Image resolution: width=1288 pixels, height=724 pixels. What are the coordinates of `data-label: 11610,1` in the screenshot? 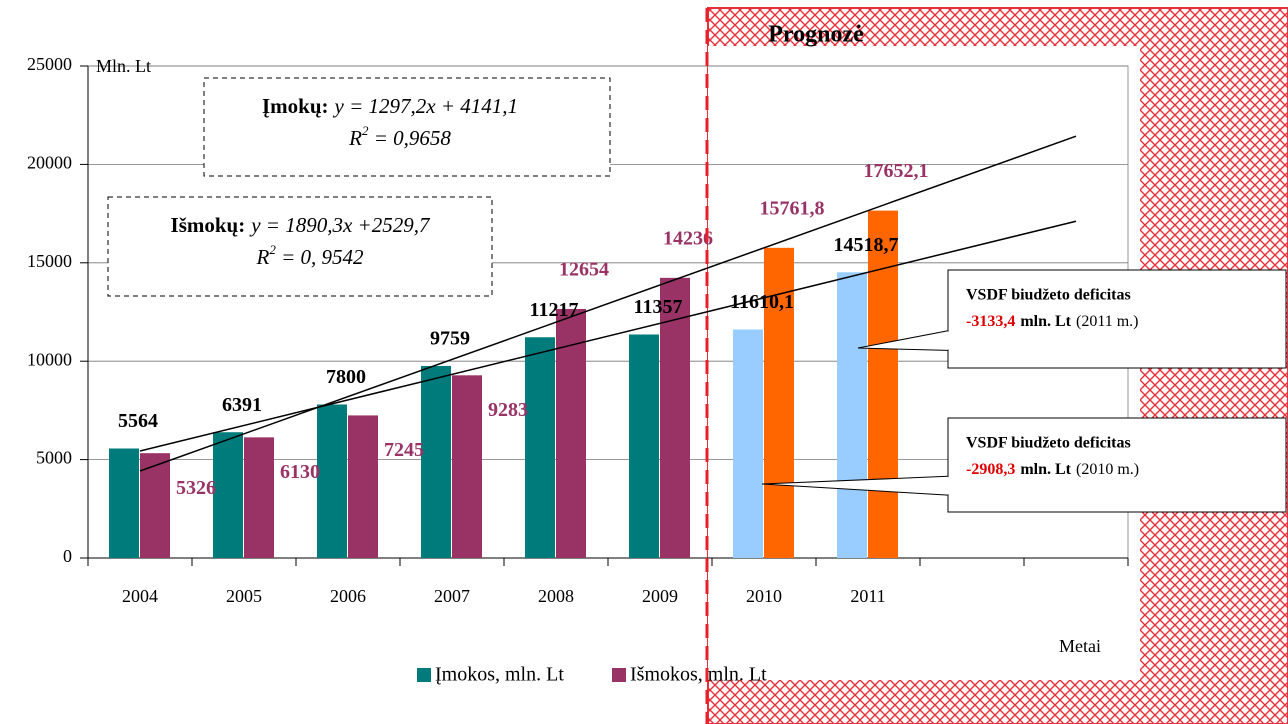 It's located at (762, 302).